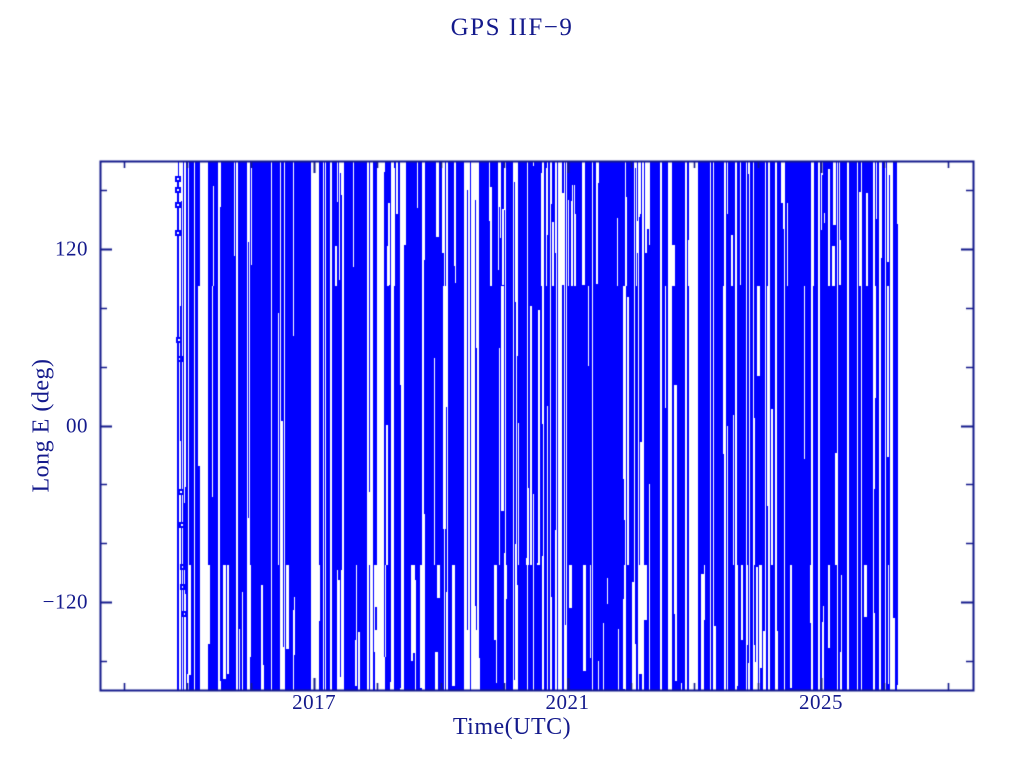 The image size is (1024, 768). Describe the element at coordinates (77, 425) in the screenshot. I see `y-tick-label-0: 00` at that location.